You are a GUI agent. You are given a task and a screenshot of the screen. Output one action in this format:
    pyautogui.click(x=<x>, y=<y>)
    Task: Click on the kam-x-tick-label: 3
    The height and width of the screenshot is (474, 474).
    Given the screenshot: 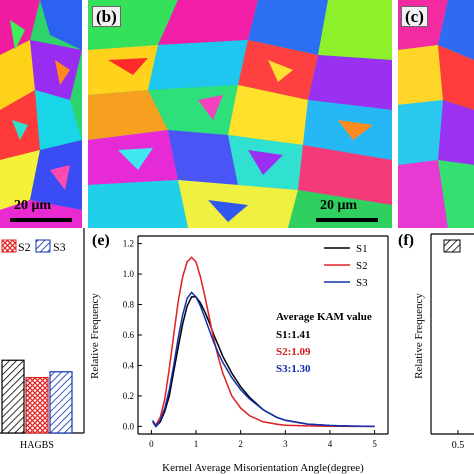 What is the action you would take?
    pyautogui.click(x=285, y=444)
    